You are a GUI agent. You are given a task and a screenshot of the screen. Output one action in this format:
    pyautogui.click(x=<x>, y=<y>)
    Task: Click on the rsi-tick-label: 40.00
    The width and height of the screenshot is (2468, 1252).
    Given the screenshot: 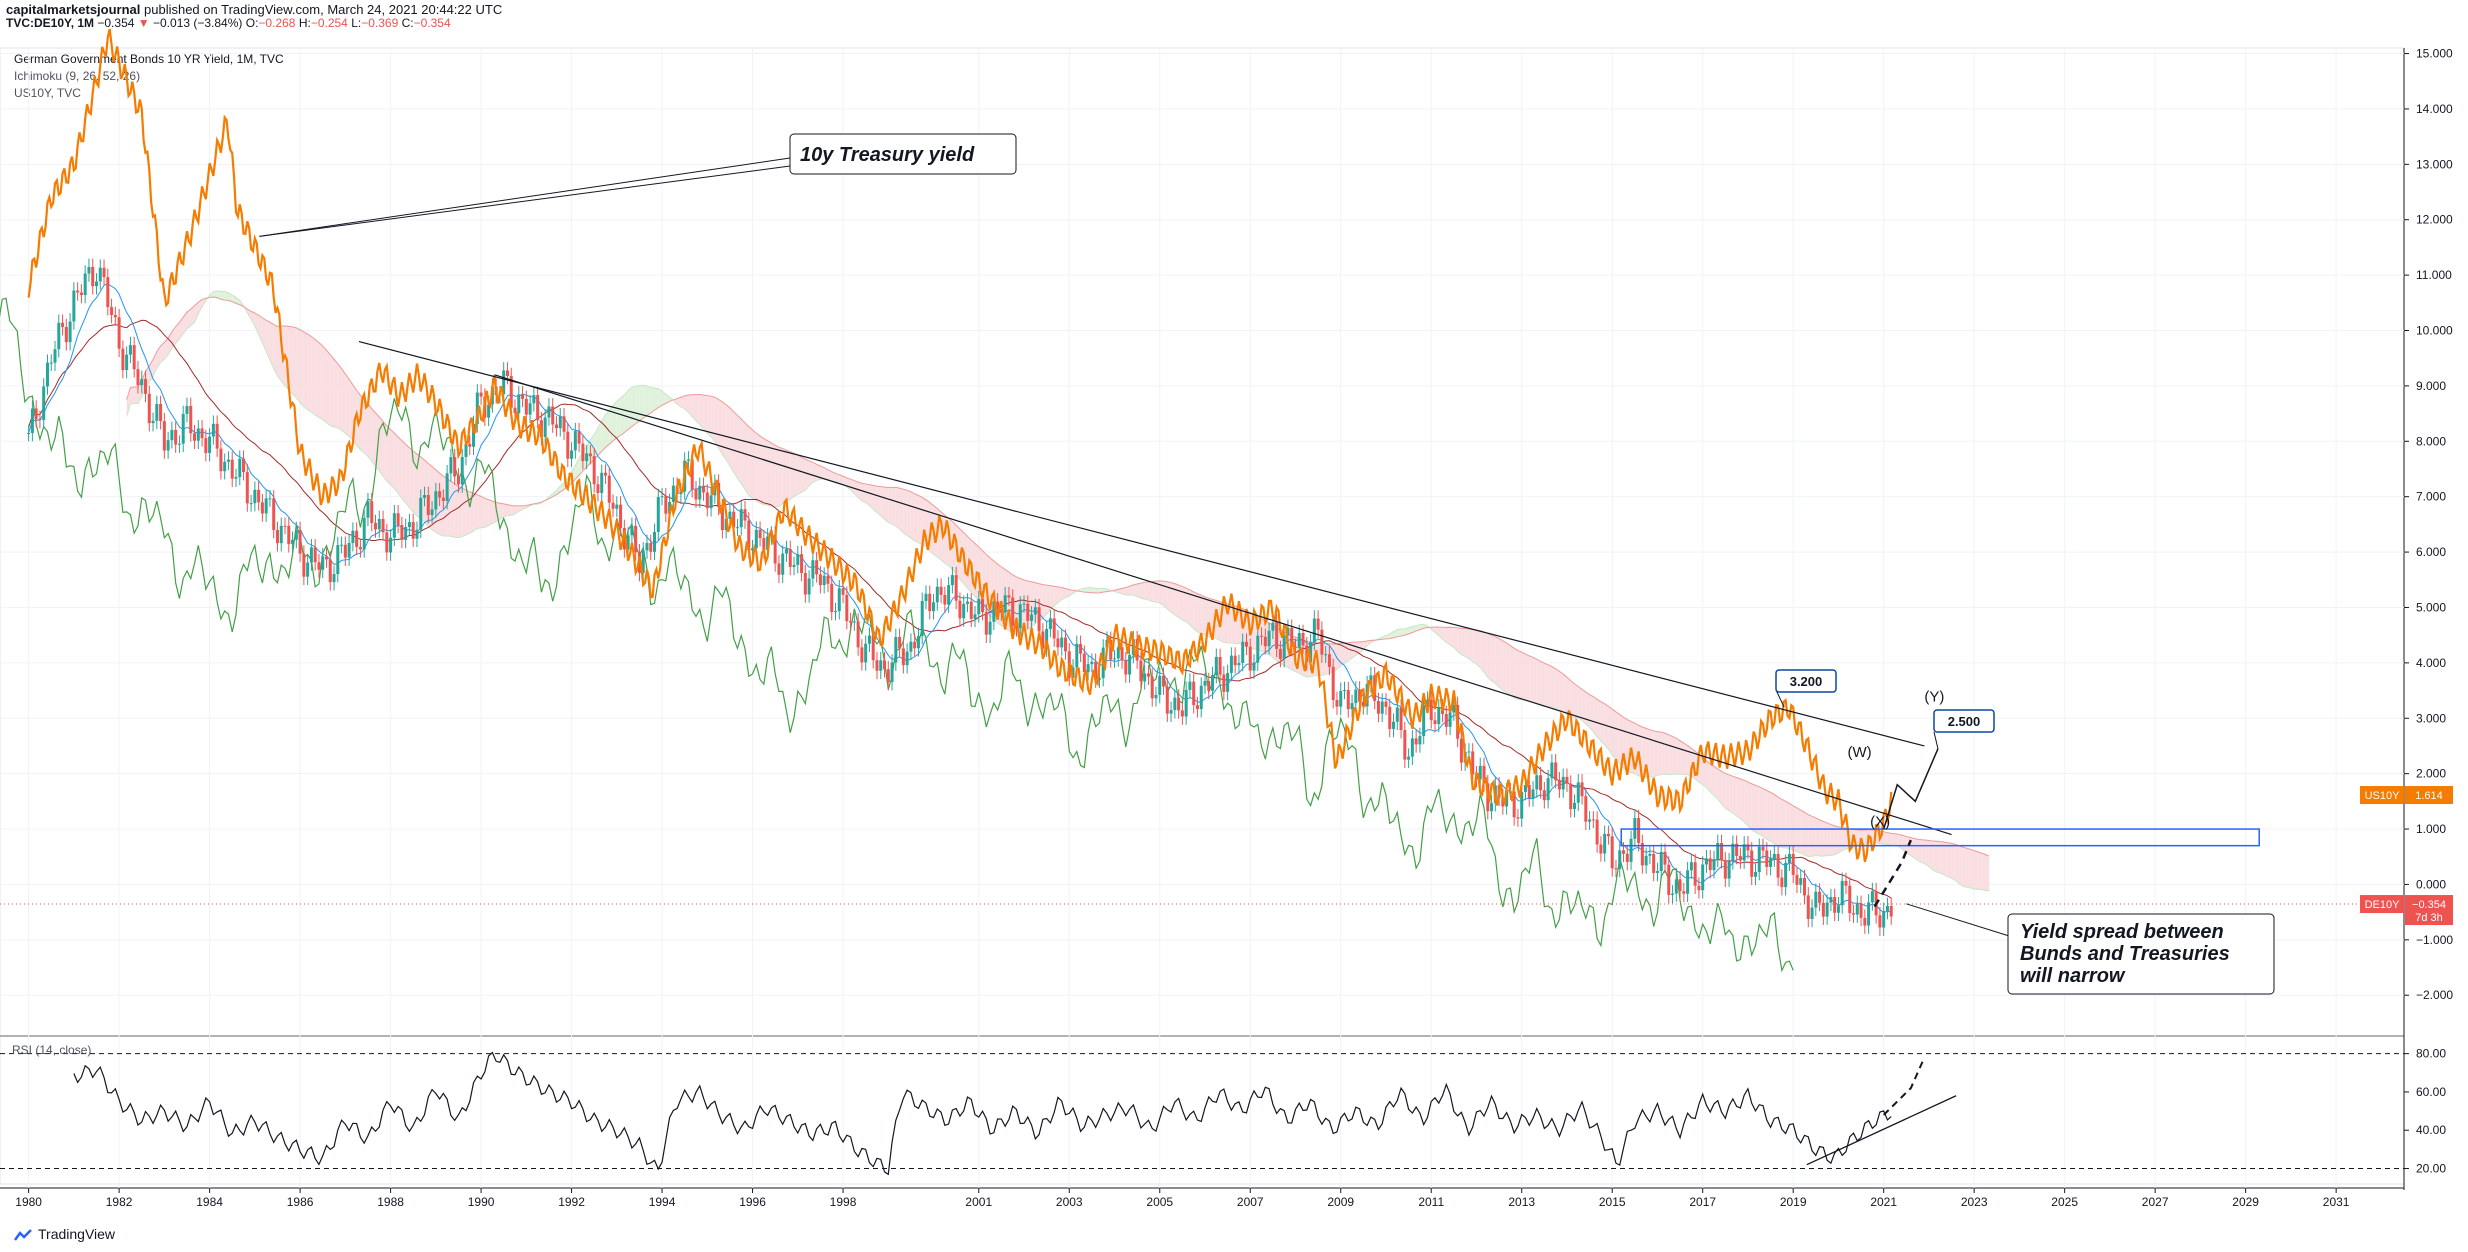 What is the action you would take?
    pyautogui.click(x=2431, y=1130)
    